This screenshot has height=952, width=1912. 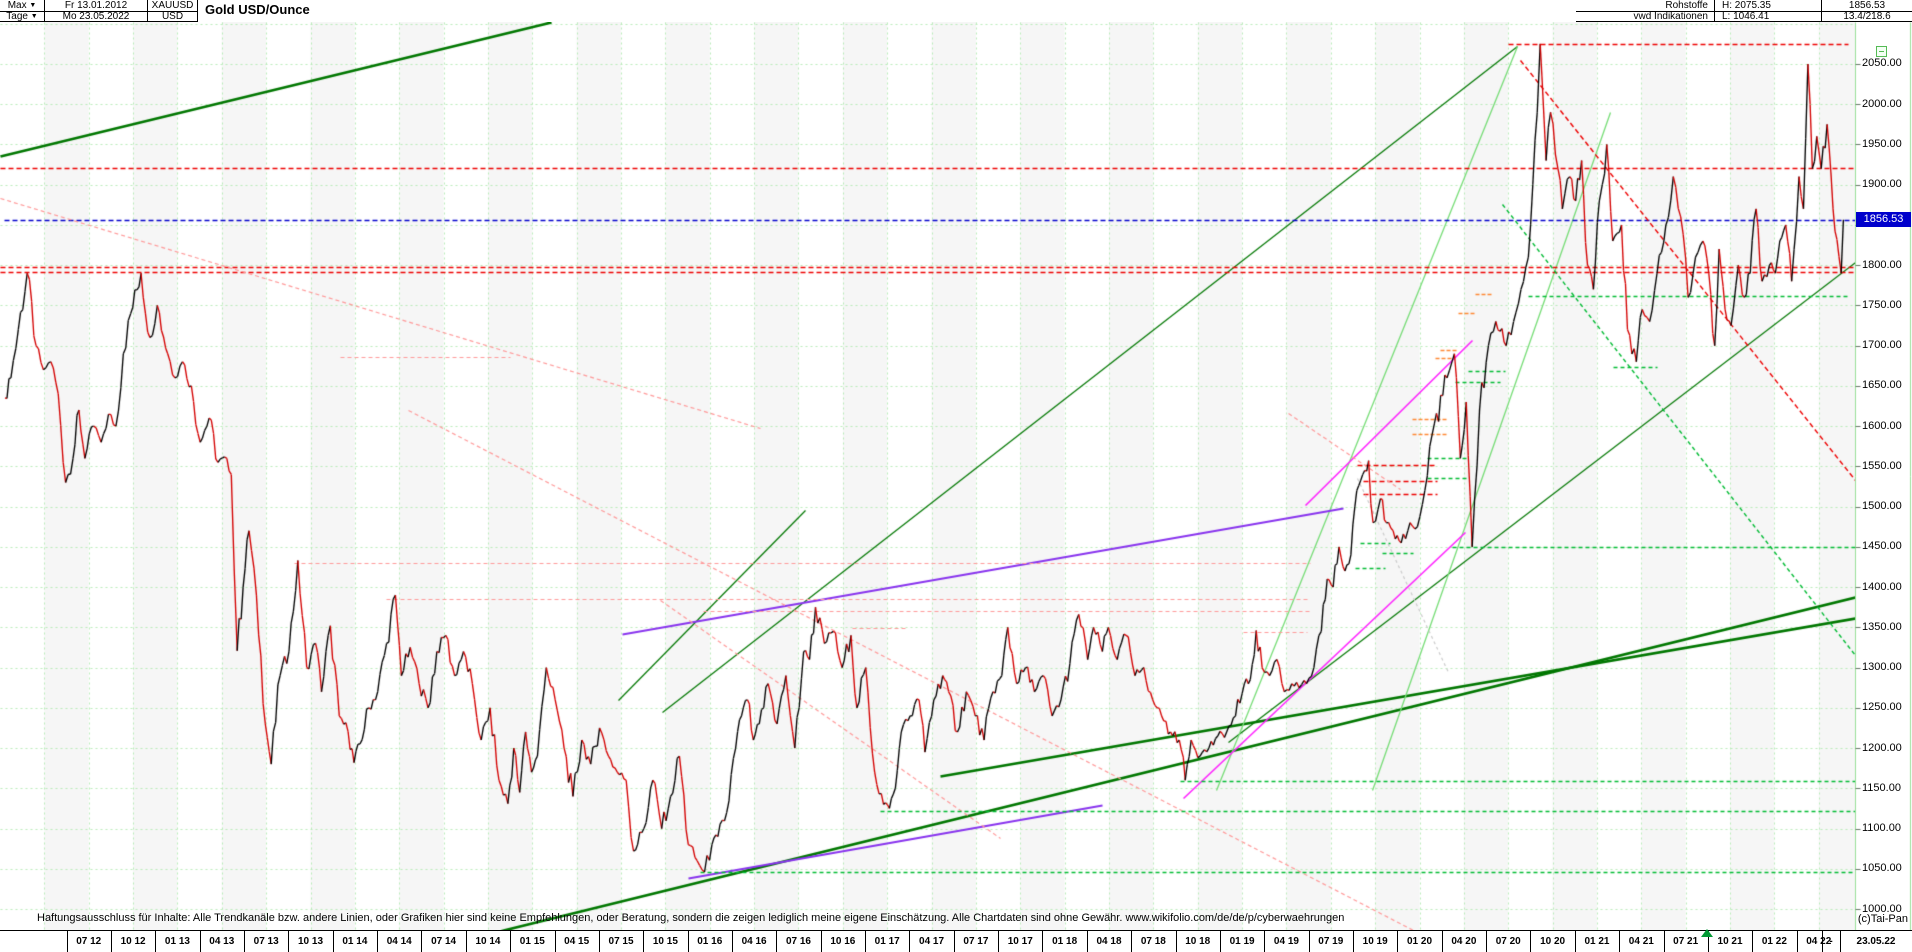 What do you see at coordinates (932, 941) in the screenshot?
I see `x-axis-label: 04 17` at bounding box center [932, 941].